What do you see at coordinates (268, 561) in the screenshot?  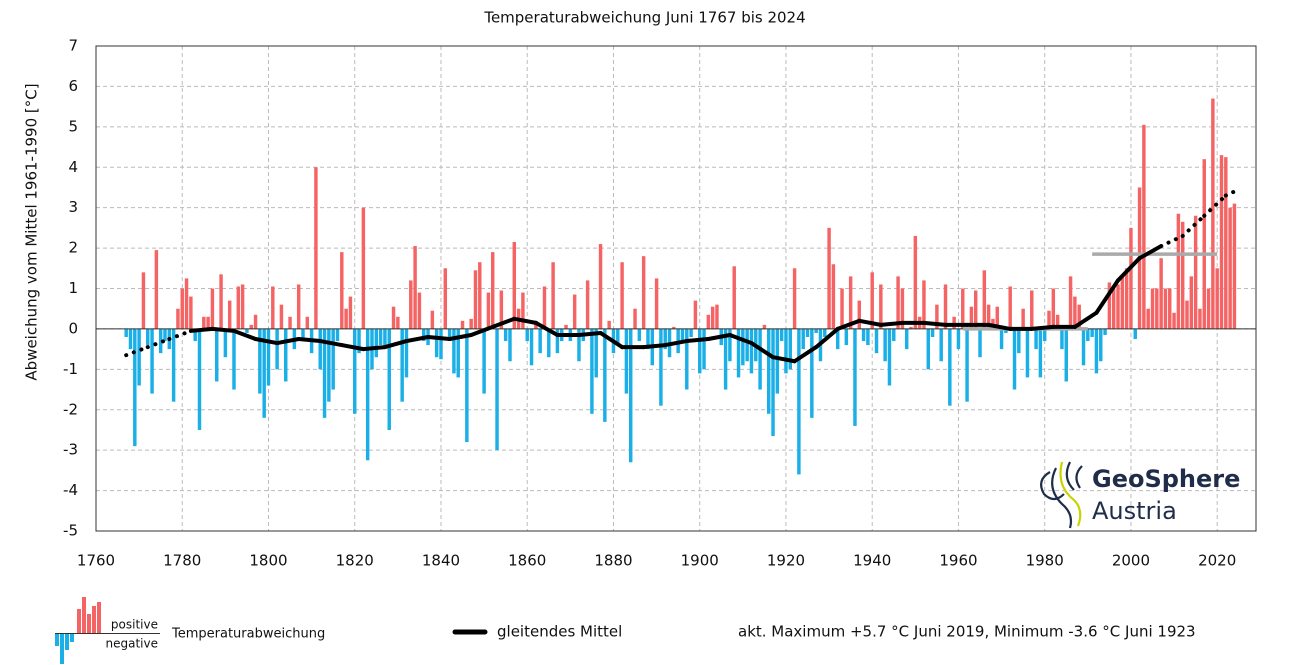 I see `x-tick-label: 1800` at bounding box center [268, 561].